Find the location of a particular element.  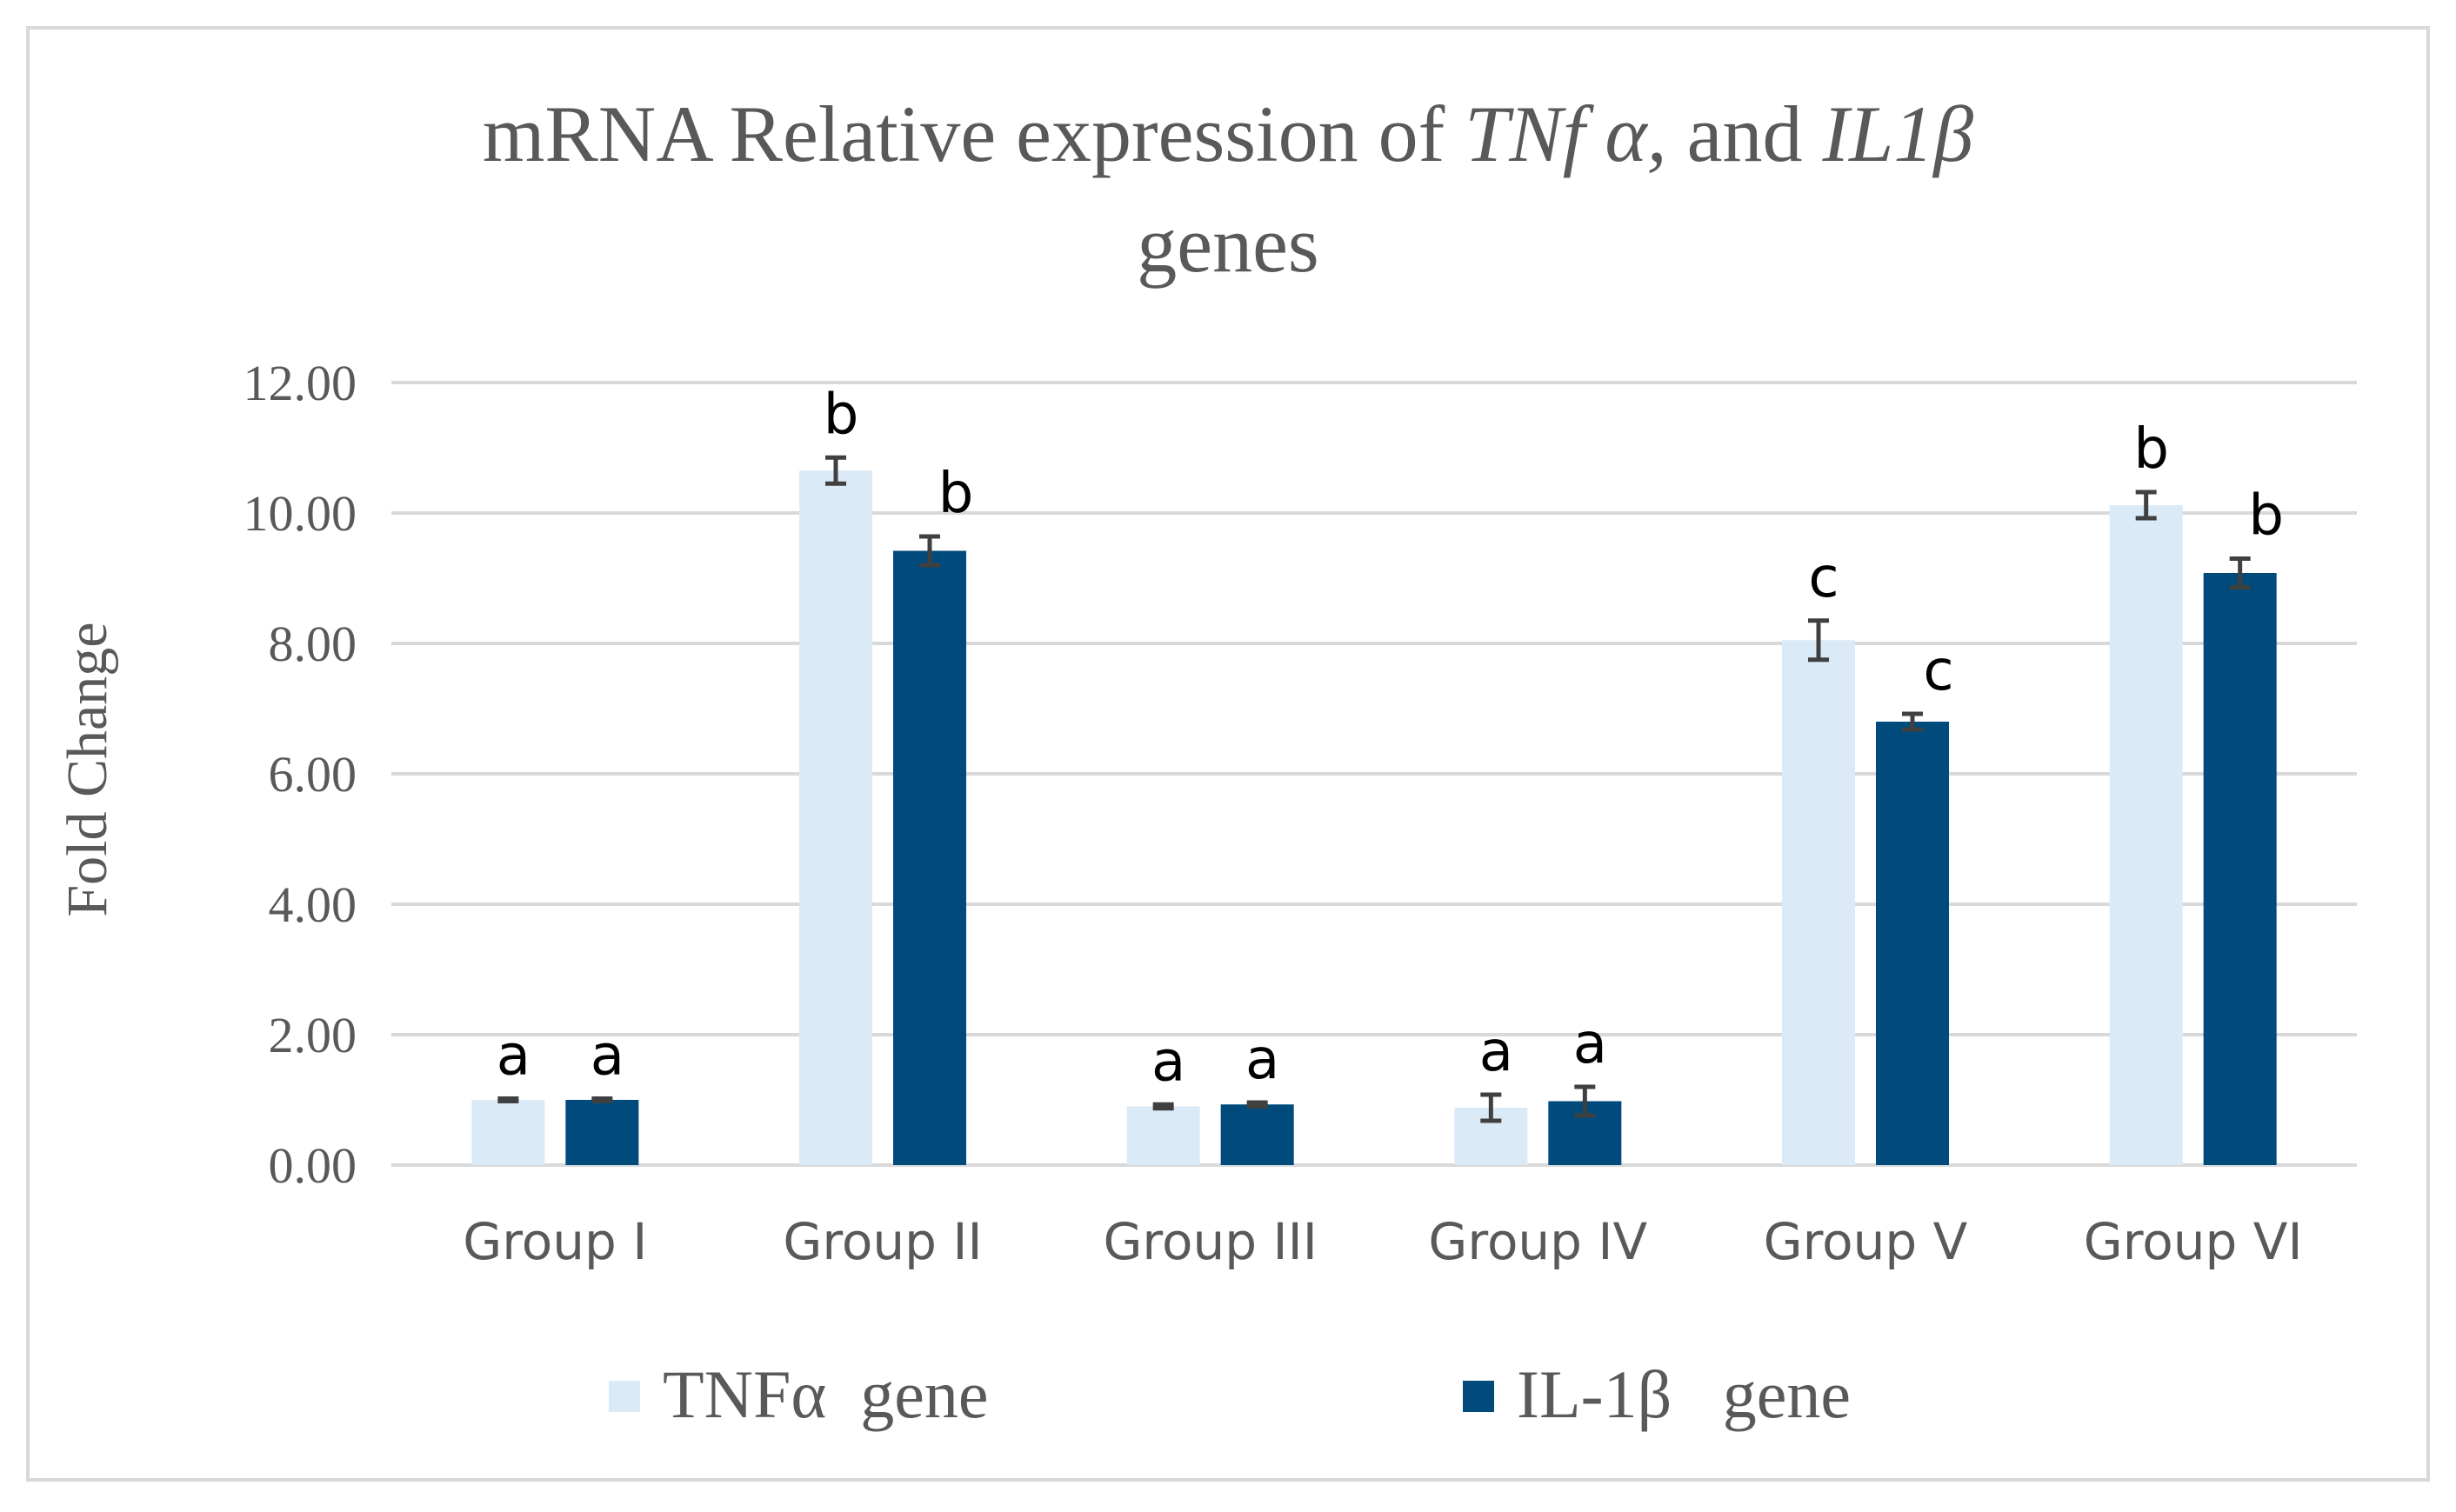

legend-item: IL-1β gene is located at coordinates (1657, 1394).